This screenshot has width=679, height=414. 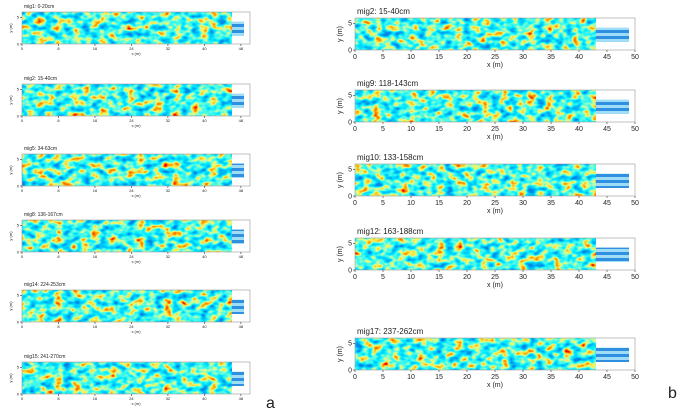 What do you see at coordinates (40, 79) in the screenshot?
I see `panel-title: mig2: 15-40cm` at bounding box center [40, 79].